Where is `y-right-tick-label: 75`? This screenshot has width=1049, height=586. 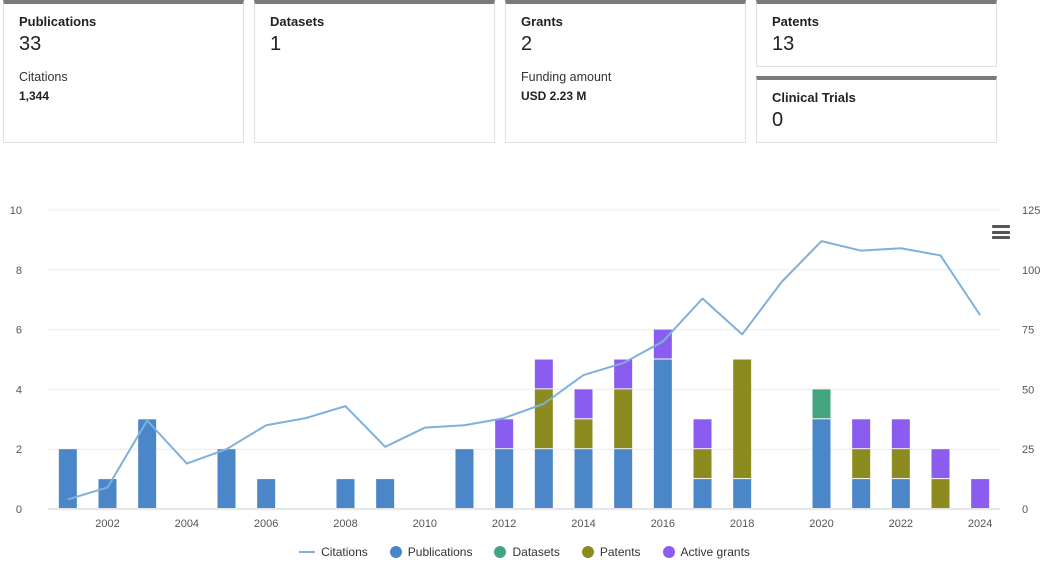
y-right-tick-label: 75 is located at coordinates (1028, 331).